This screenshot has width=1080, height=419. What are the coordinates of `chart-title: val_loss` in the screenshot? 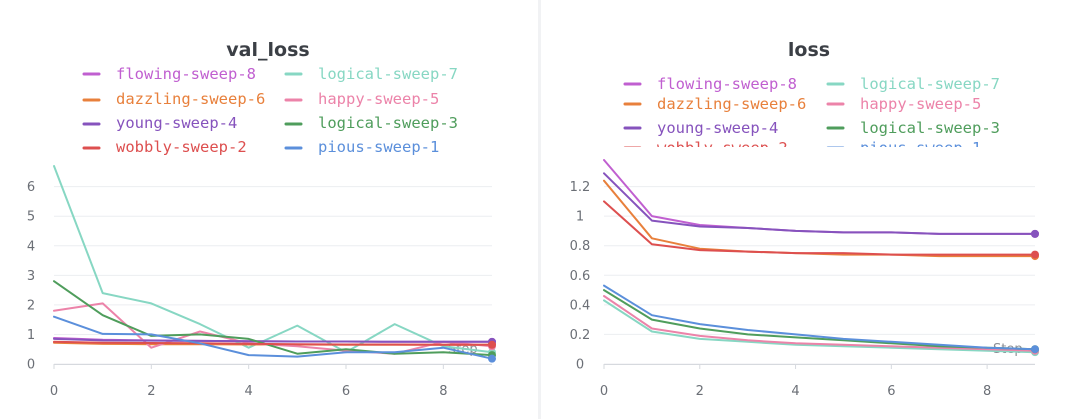 It's located at (267, 50).